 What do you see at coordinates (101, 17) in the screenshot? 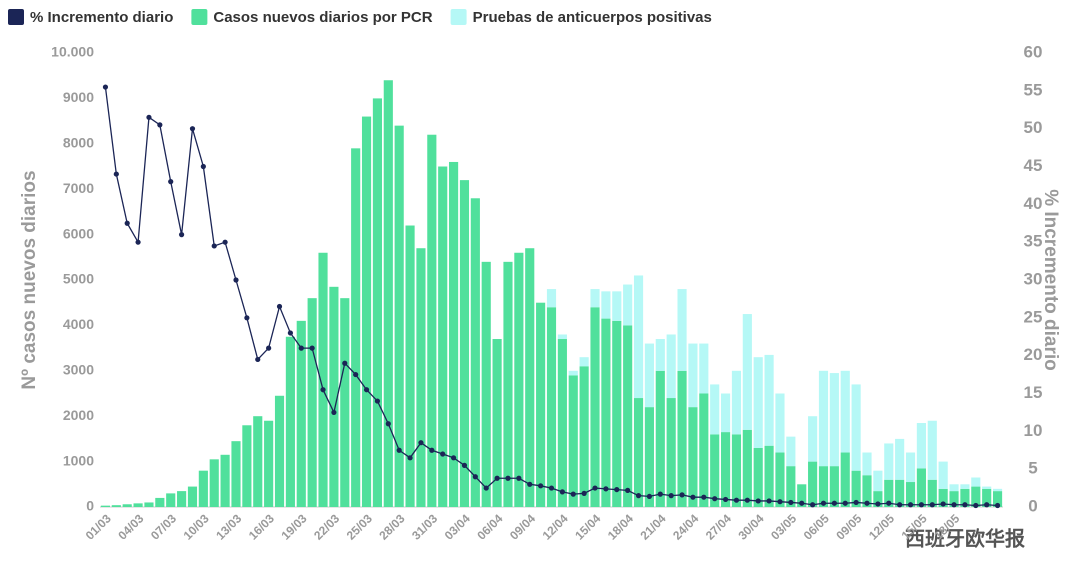
I see `legend-label: % Incremento diario` at bounding box center [101, 17].